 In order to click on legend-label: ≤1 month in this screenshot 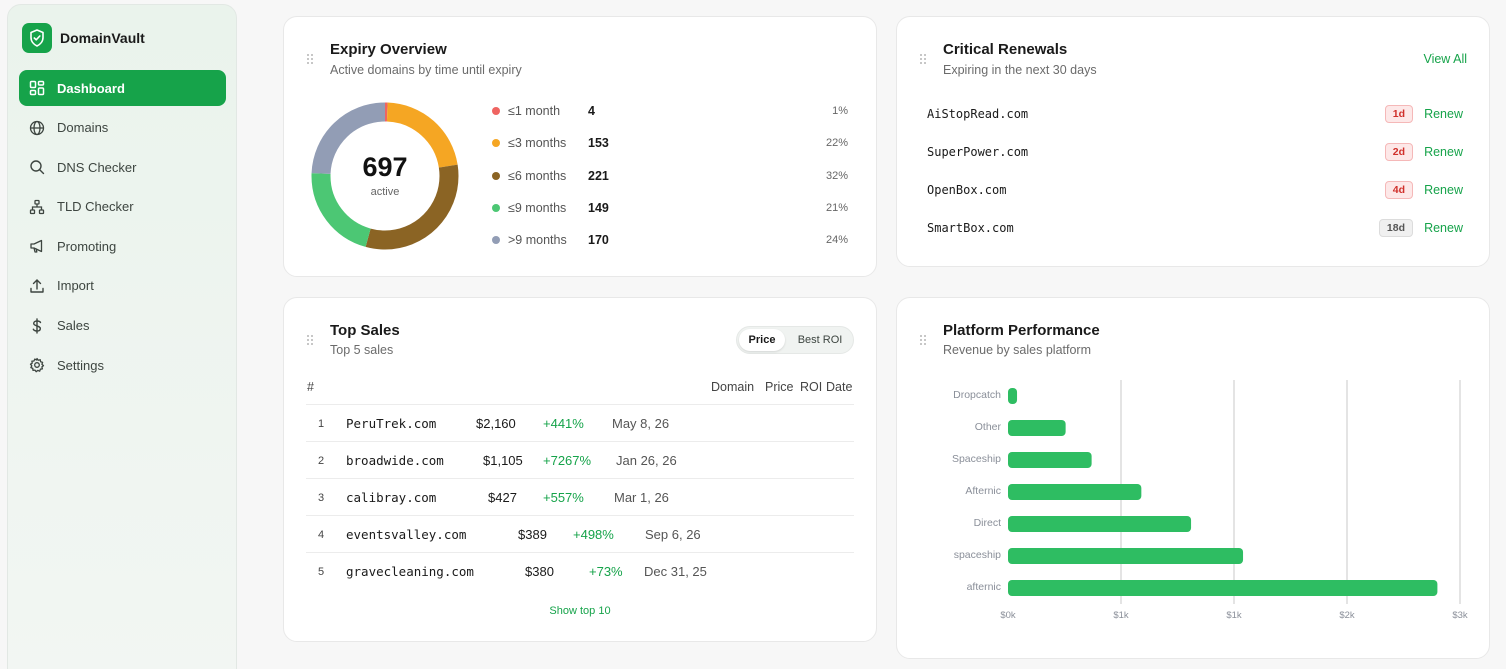, I will do `click(534, 111)`.